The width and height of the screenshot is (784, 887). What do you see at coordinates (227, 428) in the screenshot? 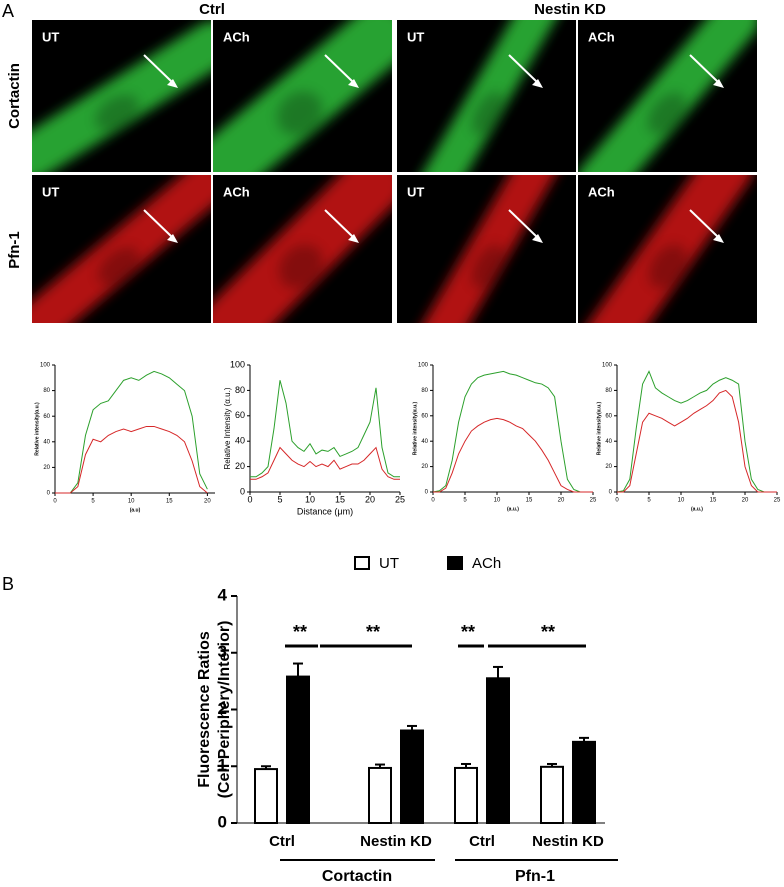
I see `y-axis-label: Relative Intensity (α.u.)` at bounding box center [227, 428].